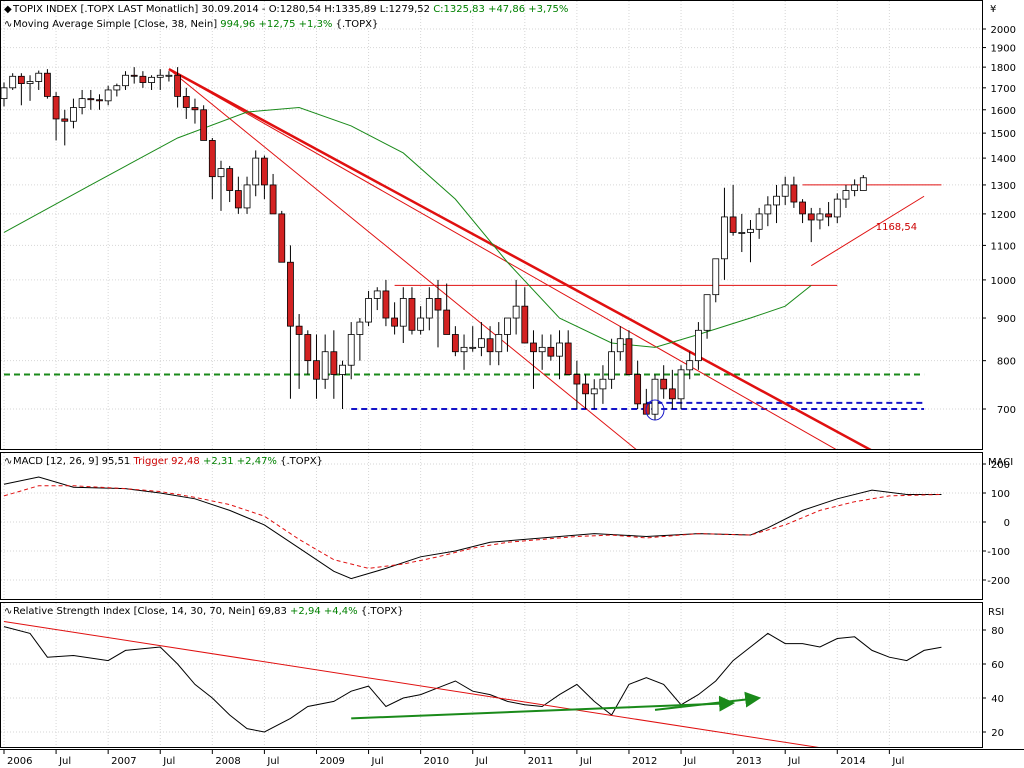 This screenshot has width=1024, height=768. What do you see at coordinates (1003, 186) in the screenshot?
I see `price-y-tick-label: 1300` at bounding box center [1003, 186].